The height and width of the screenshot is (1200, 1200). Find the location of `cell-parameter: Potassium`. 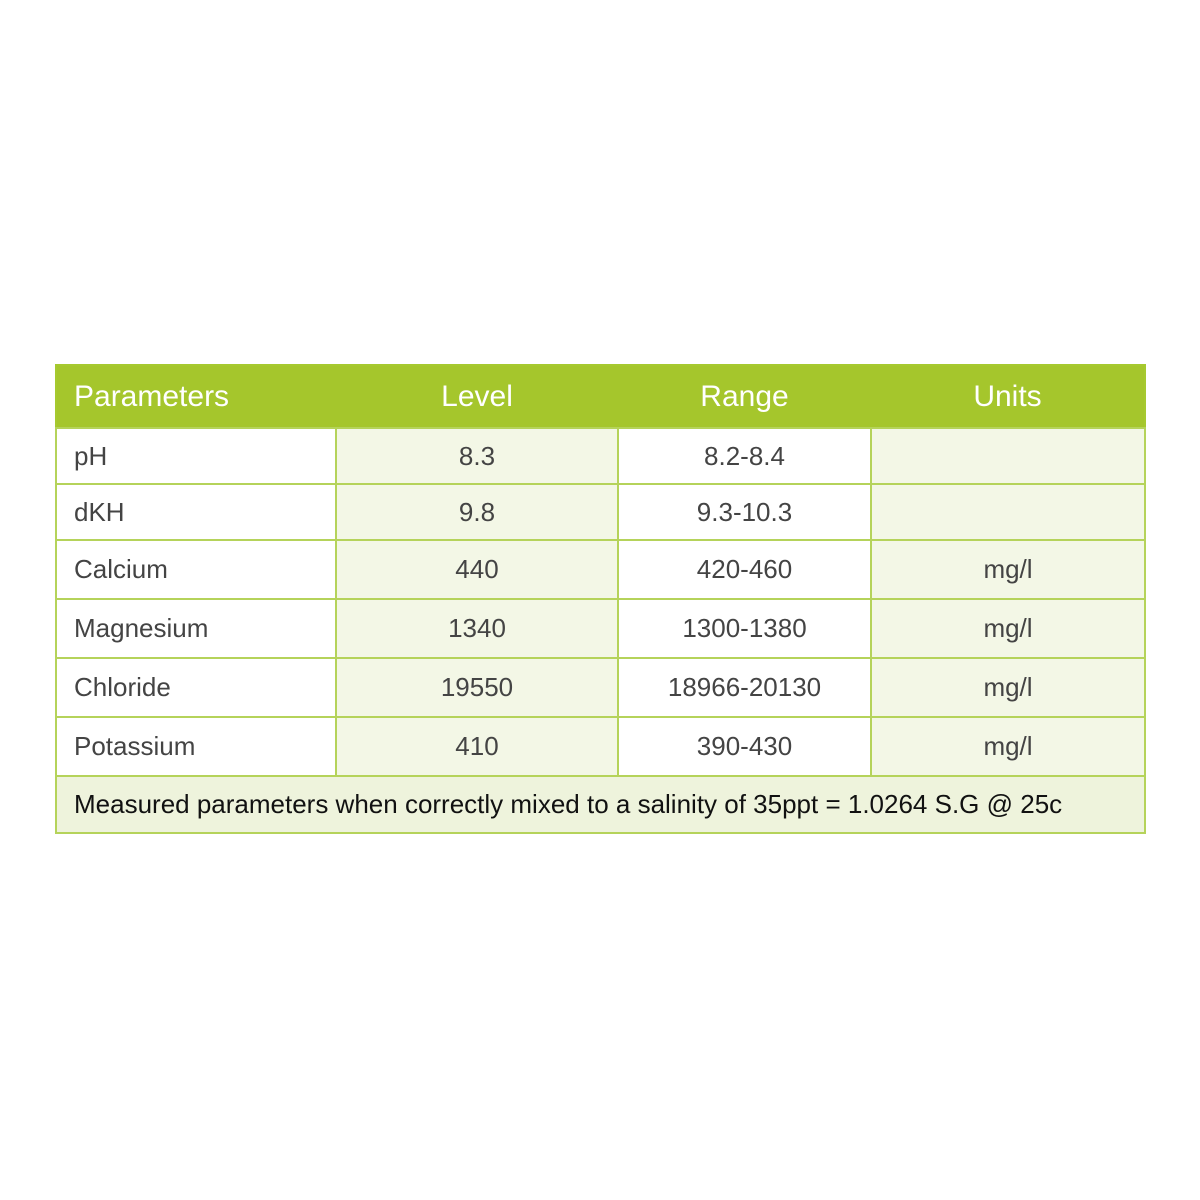

cell-parameter: Potassium is located at coordinates (196, 746).